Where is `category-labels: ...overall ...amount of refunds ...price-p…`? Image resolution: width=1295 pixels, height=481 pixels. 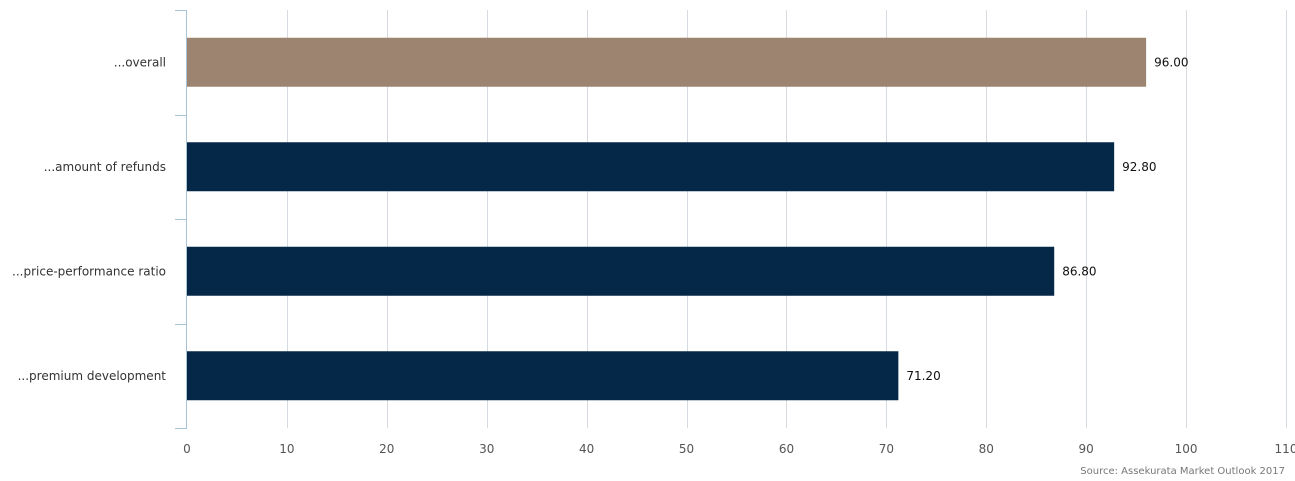 category-labels: ...overall ...amount of refunds ...price-p… is located at coordinates (89, 219).